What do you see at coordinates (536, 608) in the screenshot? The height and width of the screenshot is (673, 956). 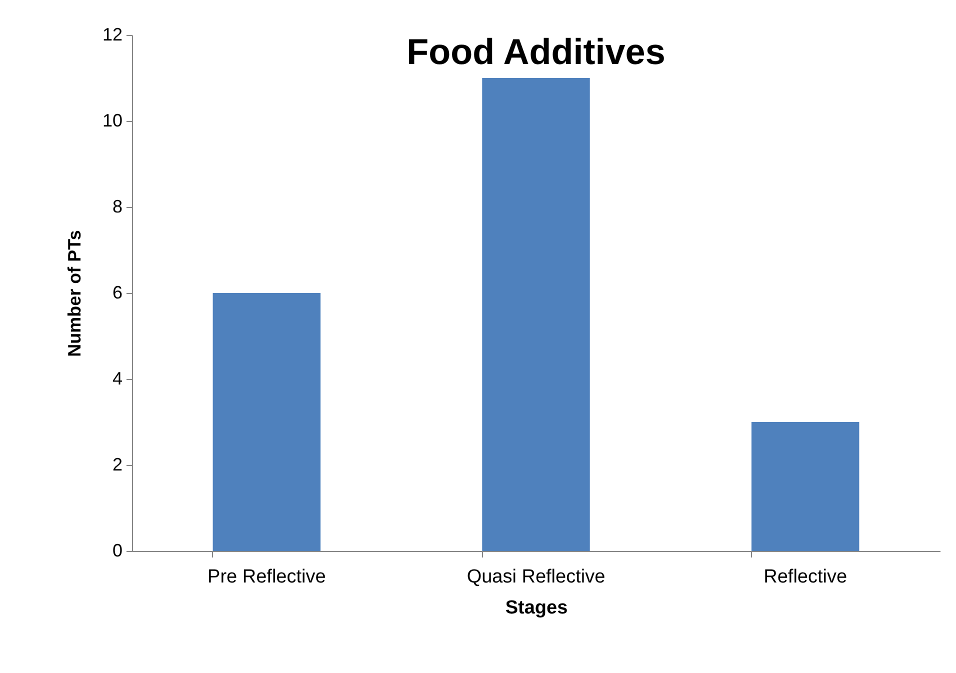 I see `x-axis-title: Stages` at bounding box center [536, 608].